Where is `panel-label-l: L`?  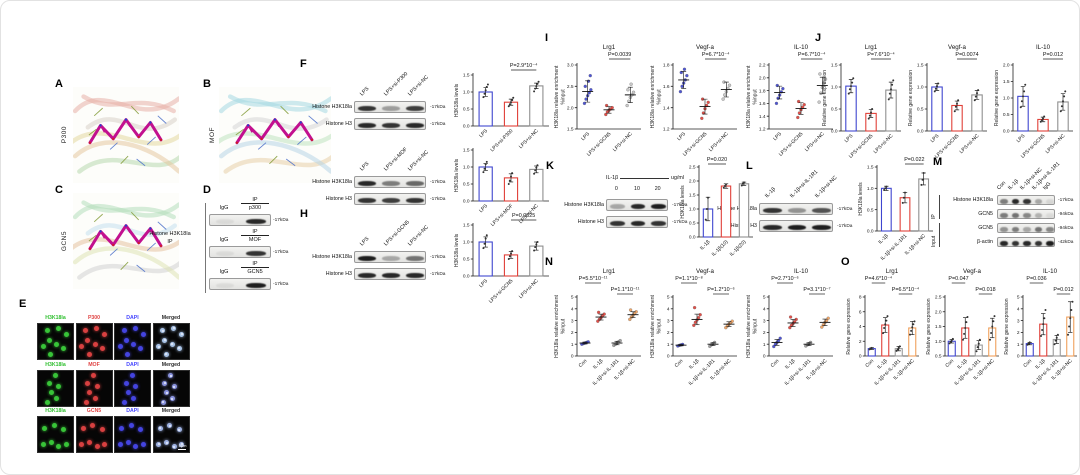 panel-label-l: L is located at coordinates (749, 166).